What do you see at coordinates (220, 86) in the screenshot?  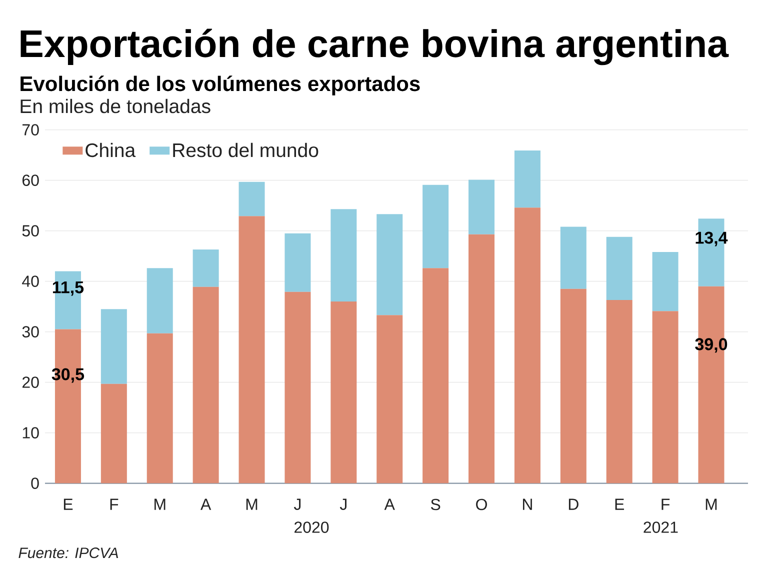 I see `chart-subtitle: Evolución de los volúmenes exportados` at bounding box center [220, 86].